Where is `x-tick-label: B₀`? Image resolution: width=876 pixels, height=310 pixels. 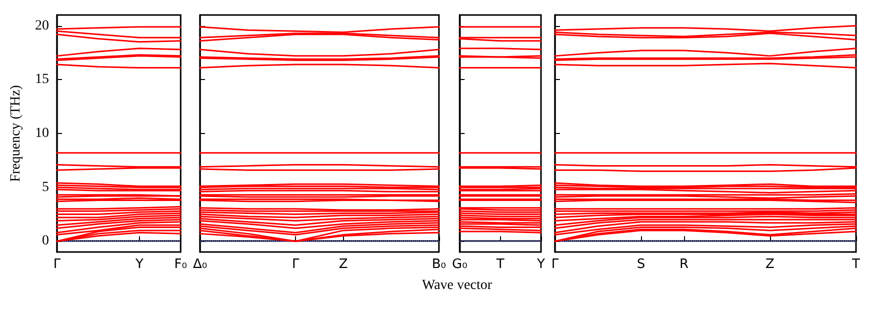
x-tick-label: B₀ is located at coordinates (439, 264).